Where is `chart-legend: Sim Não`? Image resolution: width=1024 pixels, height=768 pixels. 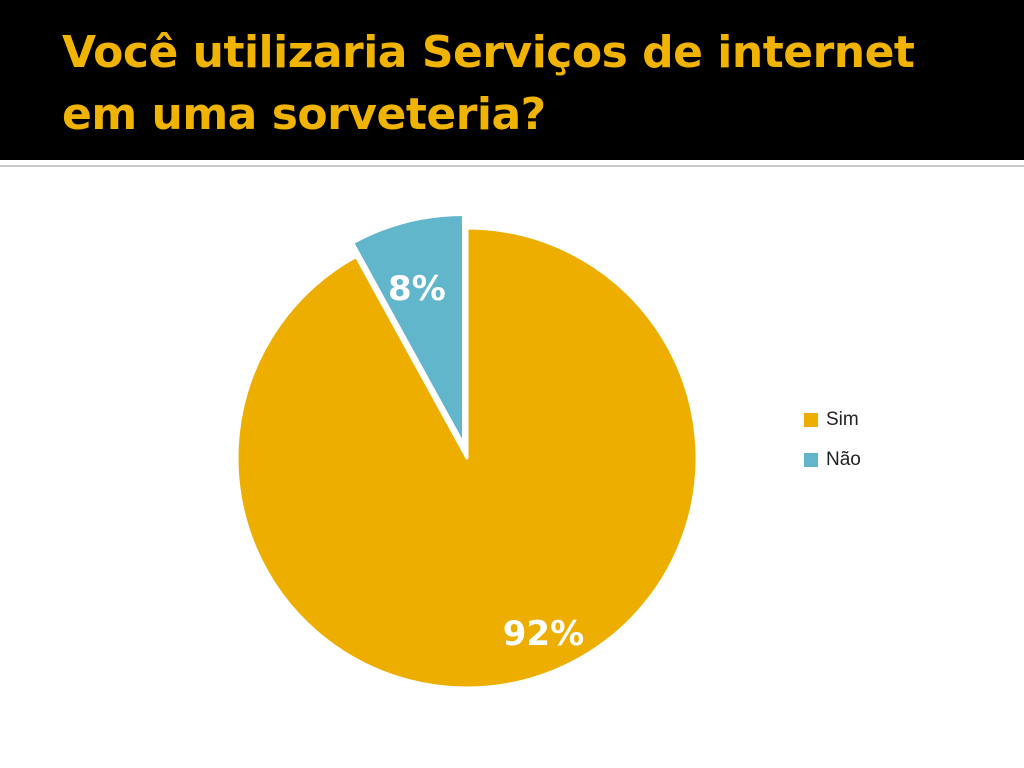 chart-legend: Sim Não is located at coordinates (832, 439).